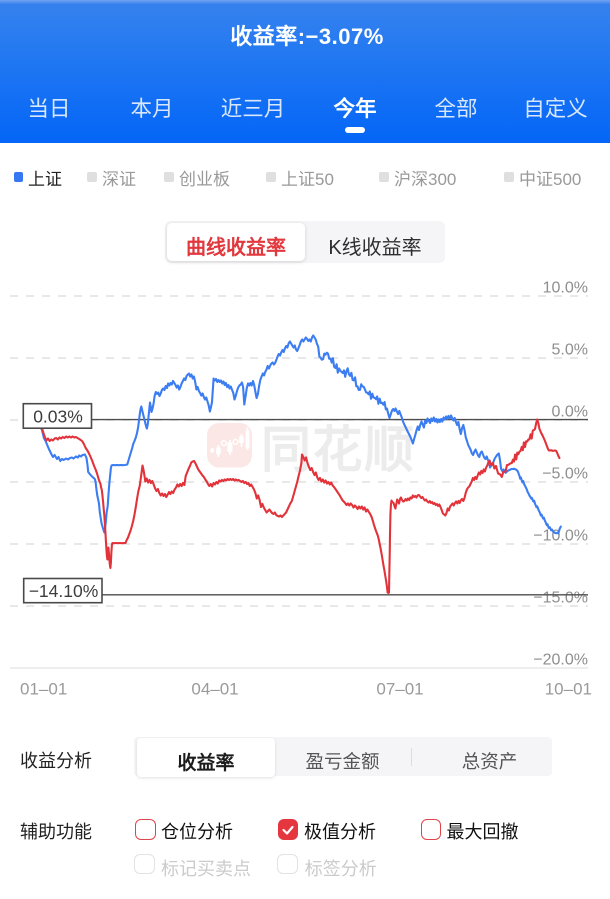 This screenshot has width=610, height=899. I want to click on svg-text: −14.10%, so click(64, 591).